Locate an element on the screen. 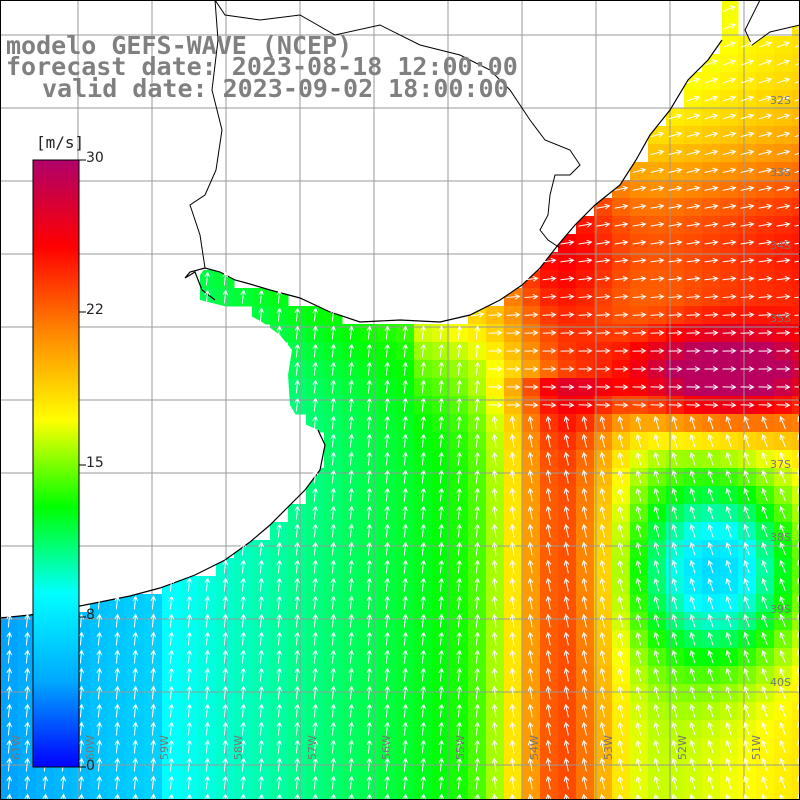 This screenshot has height=800, width=800. latitude-label: 40S is located at coordinates (780, 682).